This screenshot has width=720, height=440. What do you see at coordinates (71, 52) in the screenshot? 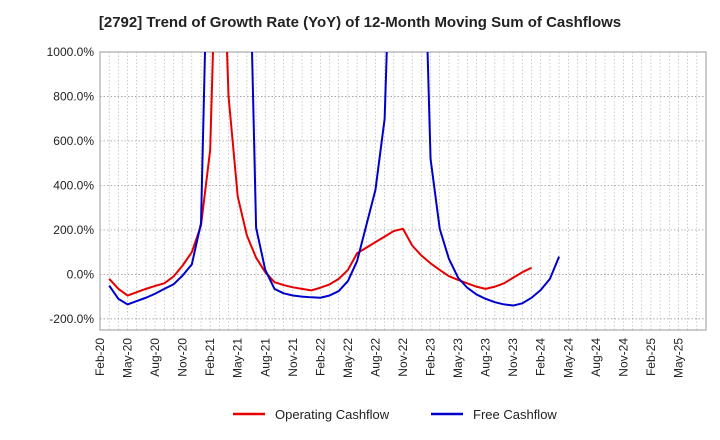
I see `y-tick-label: 1000.0%` at bounding box center [71, 52].